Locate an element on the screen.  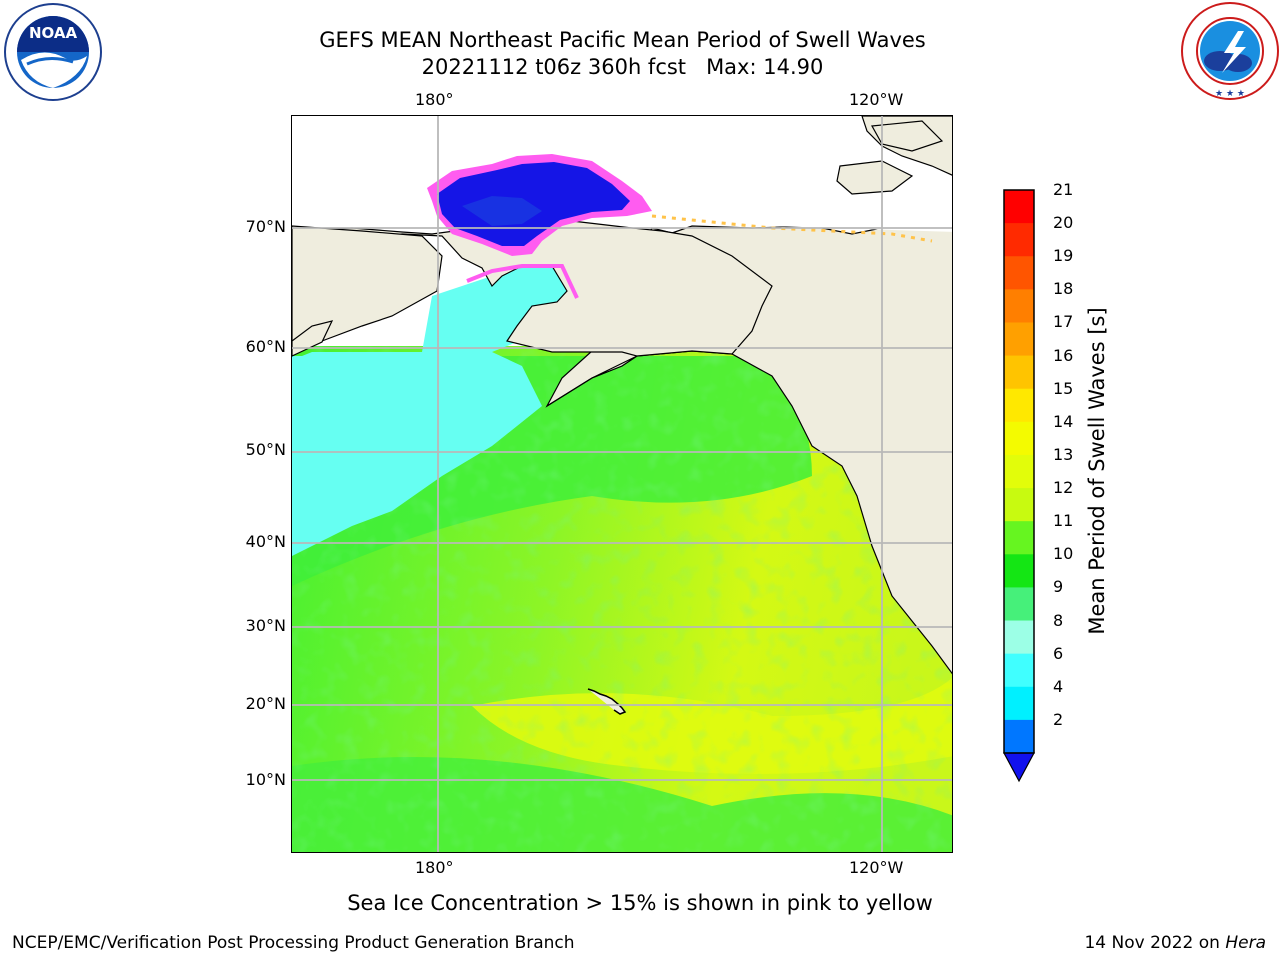
hawaii-islands is located at coordinates (607, 701).